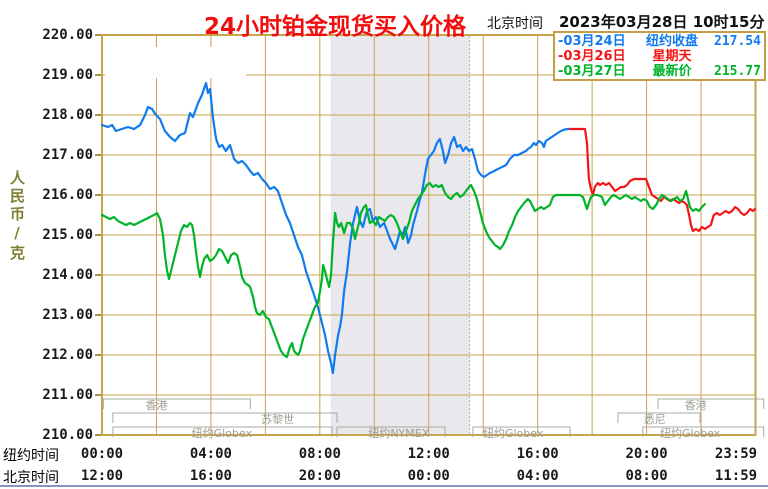 This screenshot has width=768, height=489. I want to click on y-tick-label: 212.00, so click(67, 355).